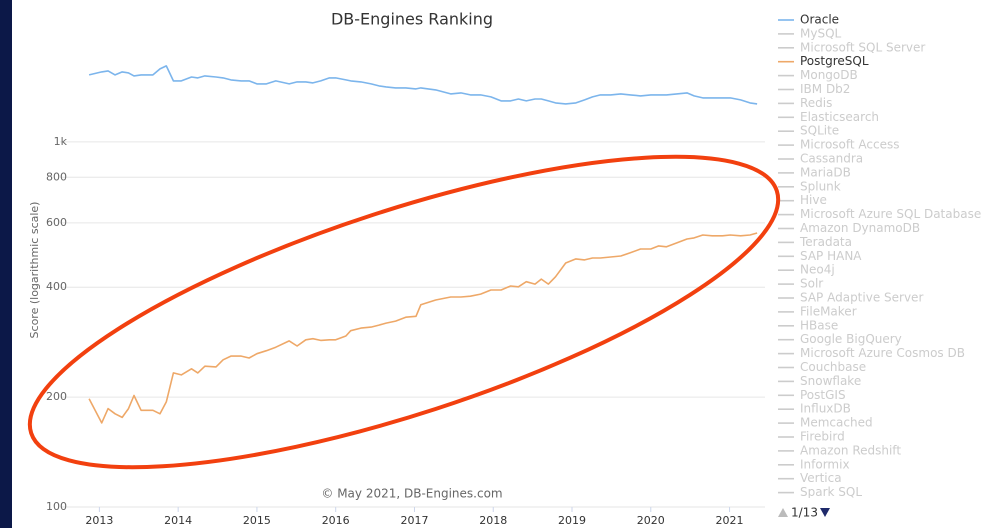 This screenshot has width=981, height=528. Describe the element at coordinates (99, 520) in the screenshot. I see `x-tick-label: 2013` at that location.